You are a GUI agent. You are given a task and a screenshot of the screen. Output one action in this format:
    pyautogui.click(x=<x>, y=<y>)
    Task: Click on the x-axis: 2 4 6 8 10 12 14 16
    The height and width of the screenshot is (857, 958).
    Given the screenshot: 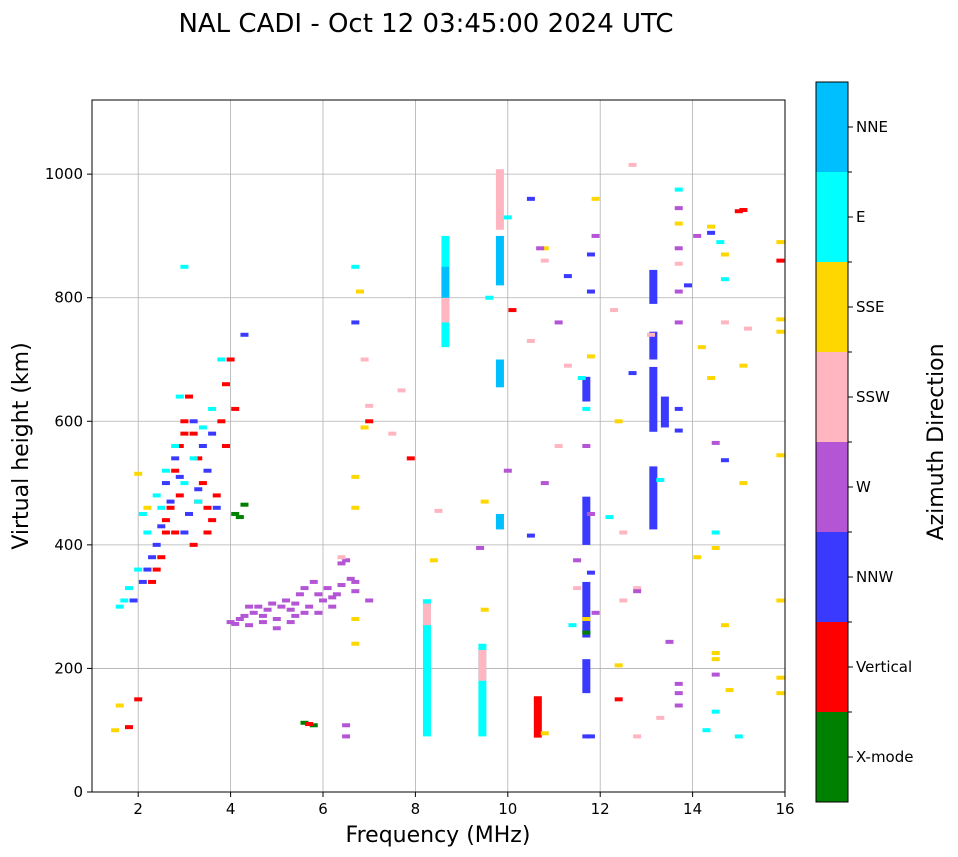 What is the action you would take?
    pyautogui.click(x=464, y=805)
    